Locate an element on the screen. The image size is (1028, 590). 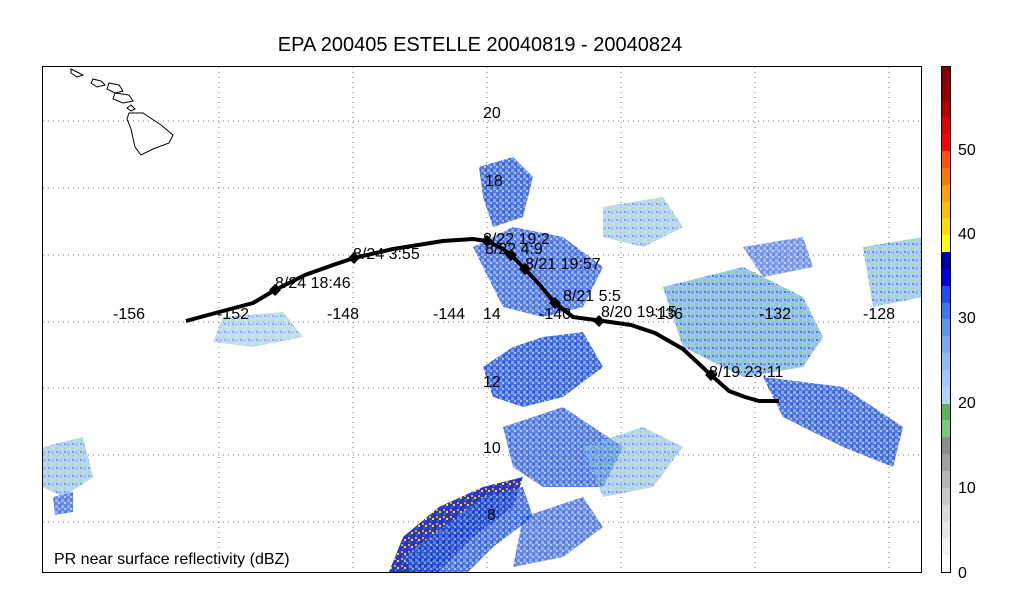
lat-label: 10 is located at coordinates (492, 448).